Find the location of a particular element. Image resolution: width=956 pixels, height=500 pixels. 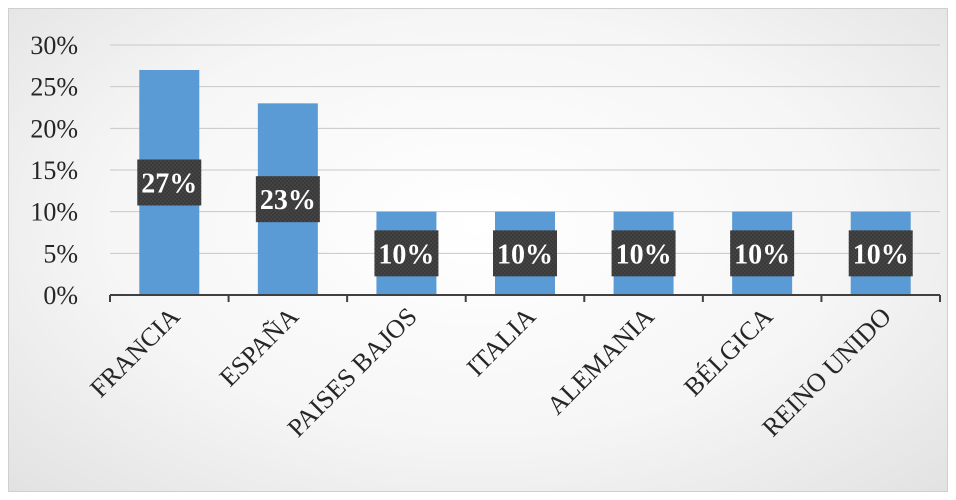

data-label: 27% is located at coordinates (169, 182).